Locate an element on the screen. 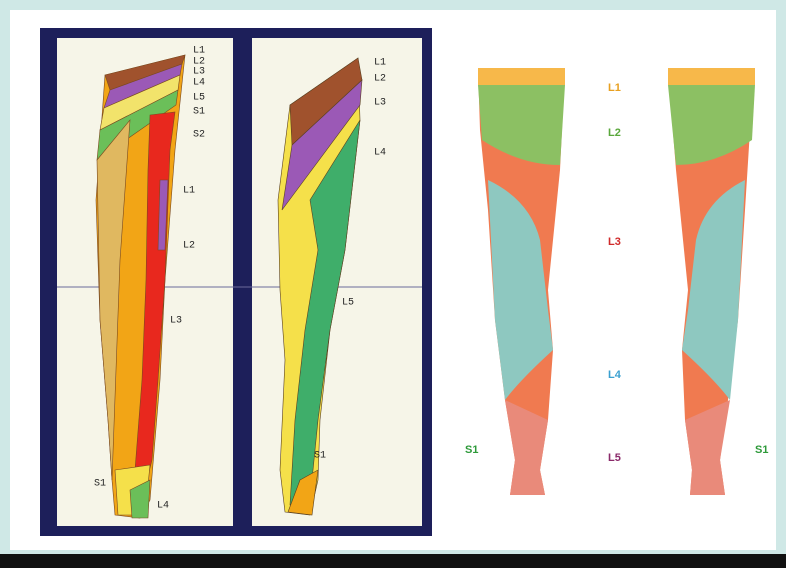  label: S2 is located at coordinates (199, 135).